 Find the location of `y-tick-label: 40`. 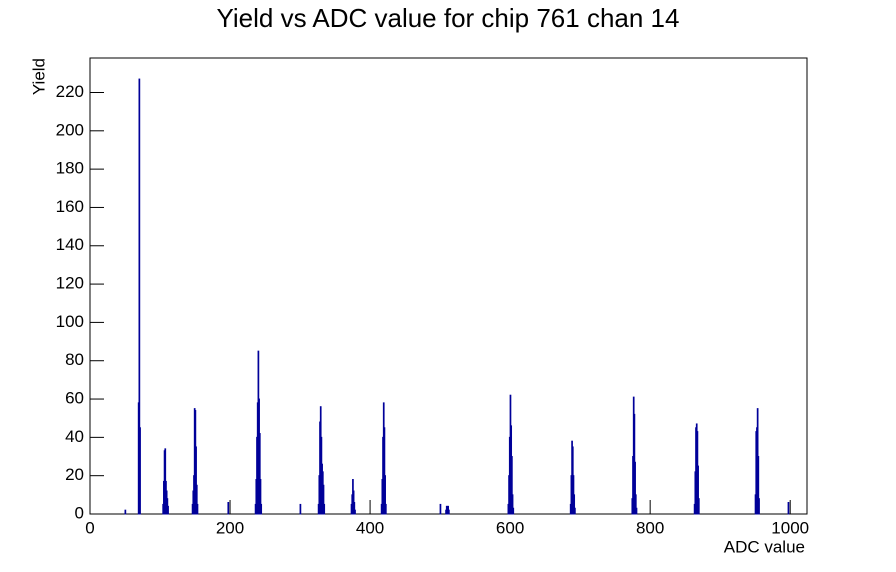

y-tick-label: 40 is located at coordinates (74, 436).